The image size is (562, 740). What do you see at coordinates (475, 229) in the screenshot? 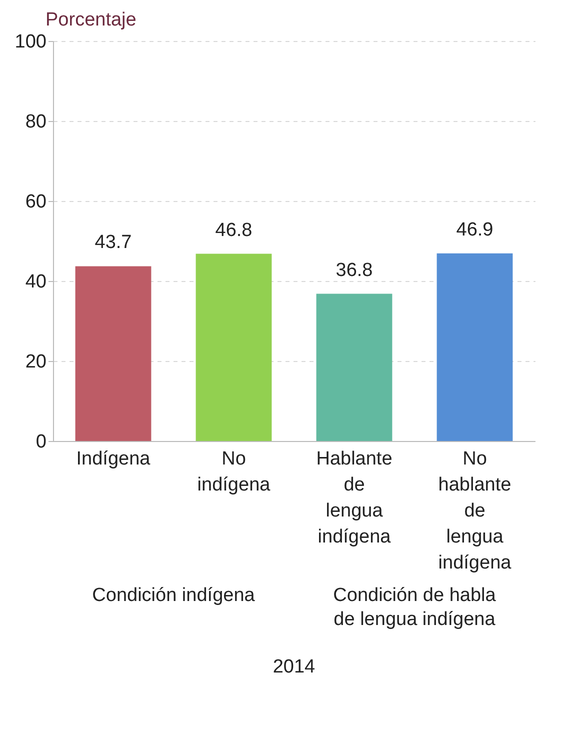
I see `data-label: 46.9` at bounding box center [475, 229].